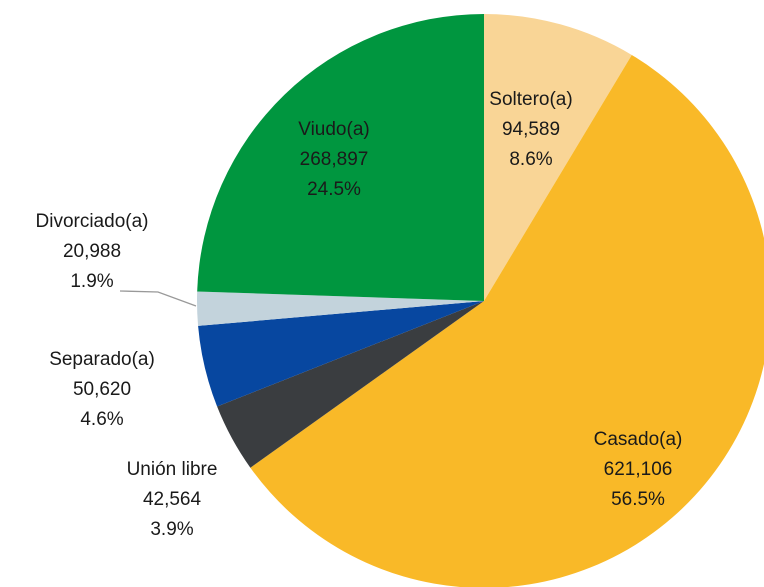 This screenshot has height=587, width=764. I want to click on slice-percent: 3.9%, so click(171, 529).